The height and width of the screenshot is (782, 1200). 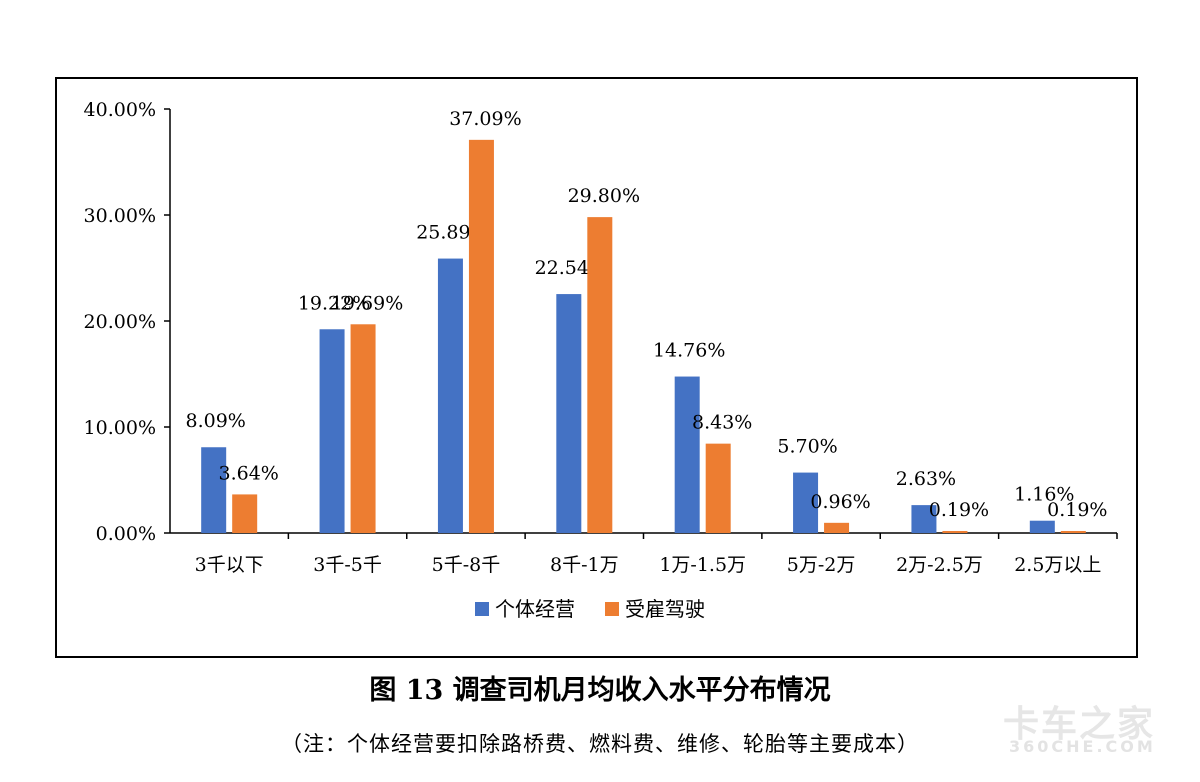 I want to click on data-label: 14.76%, so click(x=689, y=351).